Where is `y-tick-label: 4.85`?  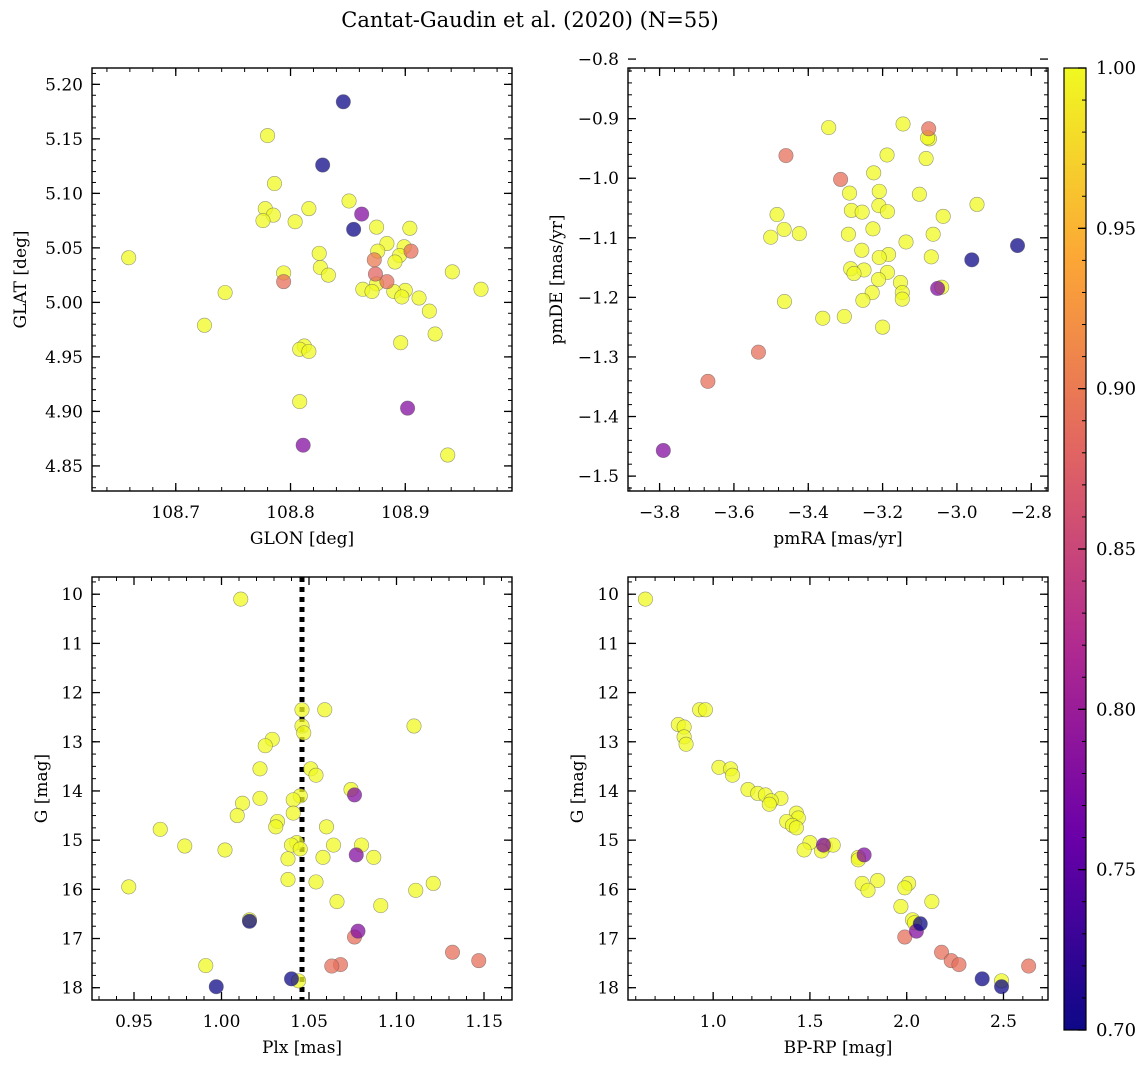 y-tick-label: 4.85 is located at coordinates (64, 467).